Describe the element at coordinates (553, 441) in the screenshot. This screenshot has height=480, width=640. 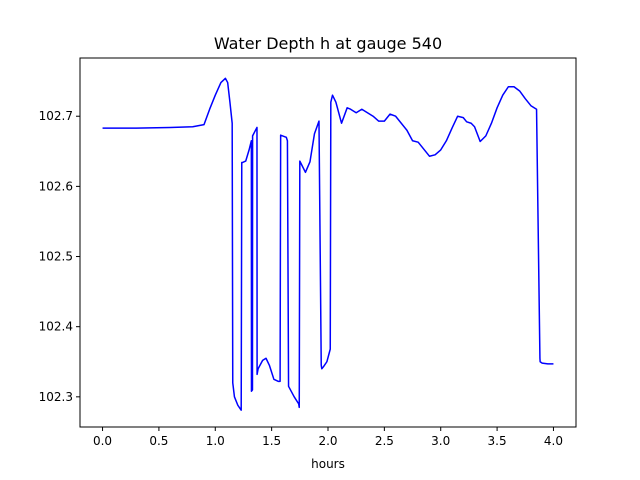
I see `x-tick-label: 4.0` at that location.